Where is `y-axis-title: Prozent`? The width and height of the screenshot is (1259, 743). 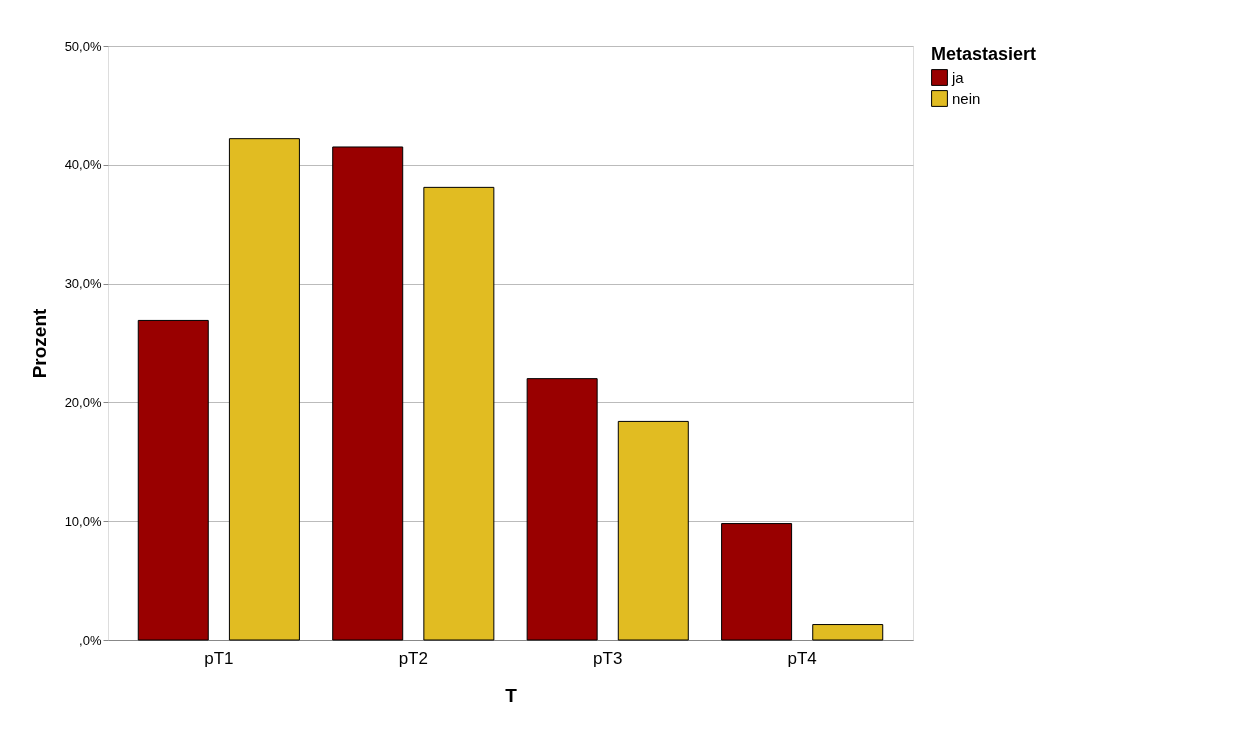
y-axis-title: Prozent is located at coordinates (39, 343).